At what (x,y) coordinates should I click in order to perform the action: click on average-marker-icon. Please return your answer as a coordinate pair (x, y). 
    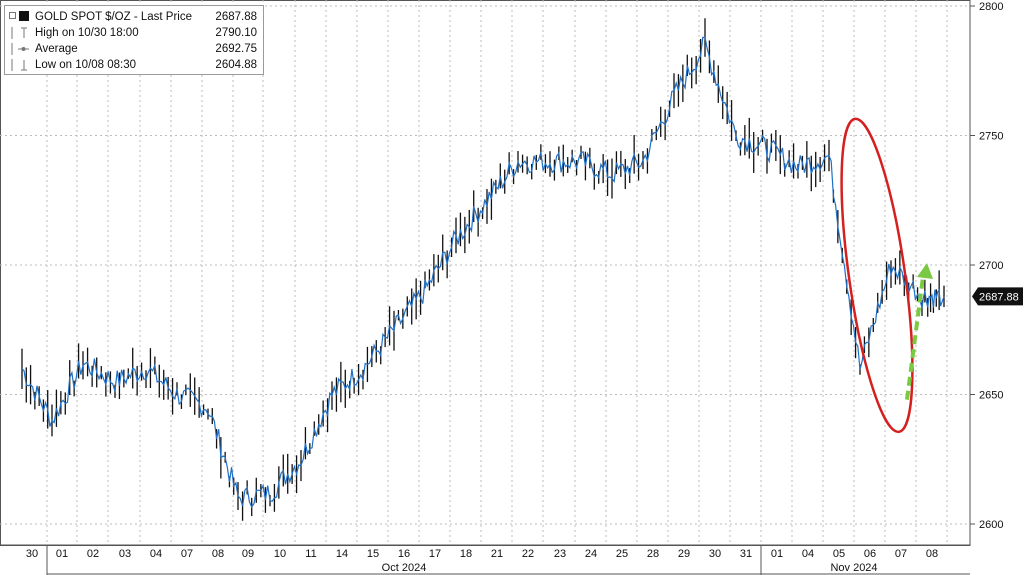
    Looking at the image, I should click on (20, 49).